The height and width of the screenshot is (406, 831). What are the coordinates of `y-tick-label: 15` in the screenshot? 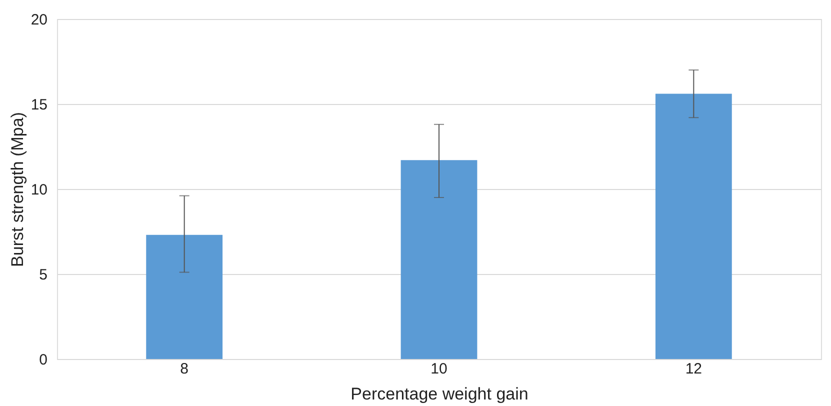 It's located at (39, 105).